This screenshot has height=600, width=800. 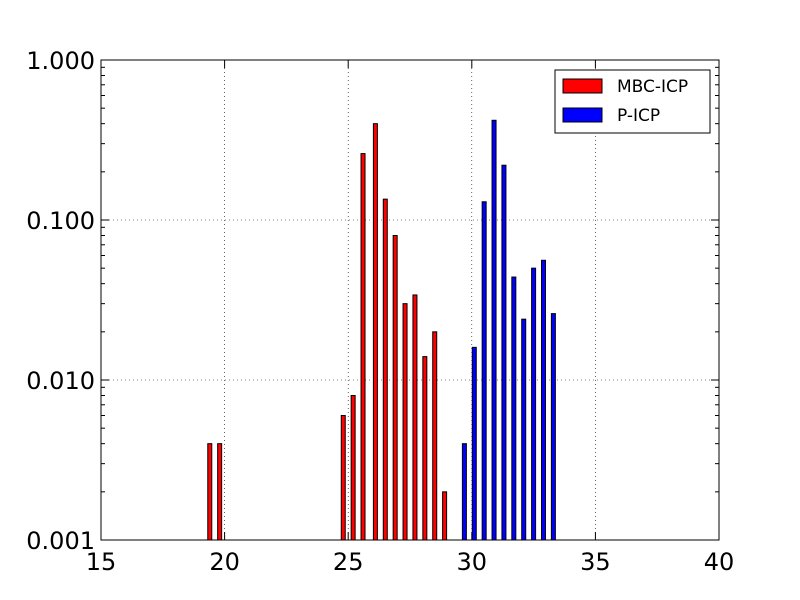 What do you see at coordinates (348, 562) in the screenshot?
I see `x-tick-label: 25` at bounding box center [348, 562].